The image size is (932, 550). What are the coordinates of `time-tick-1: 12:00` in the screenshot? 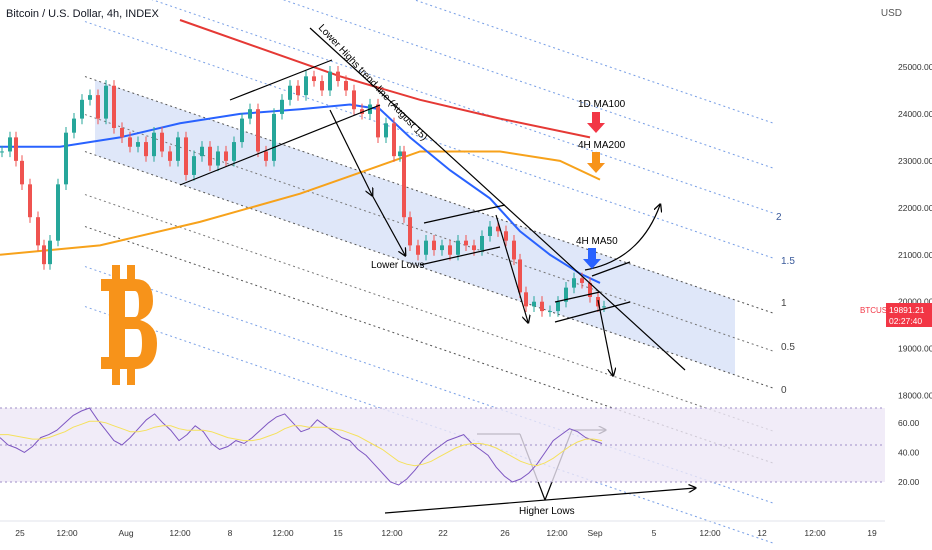 It's located at (67, 533).